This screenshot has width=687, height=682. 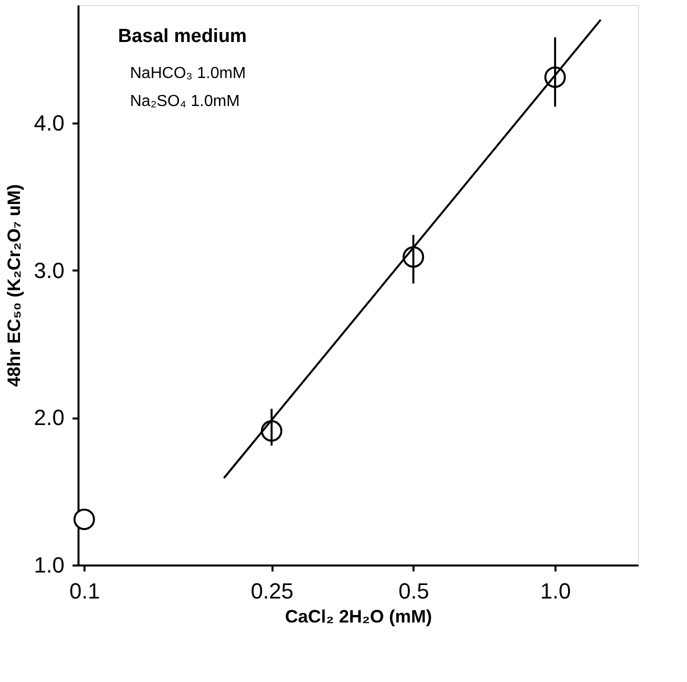 I want to click on annotation: NaHCO₃ 1.0mM, so click(x=188, y=73).